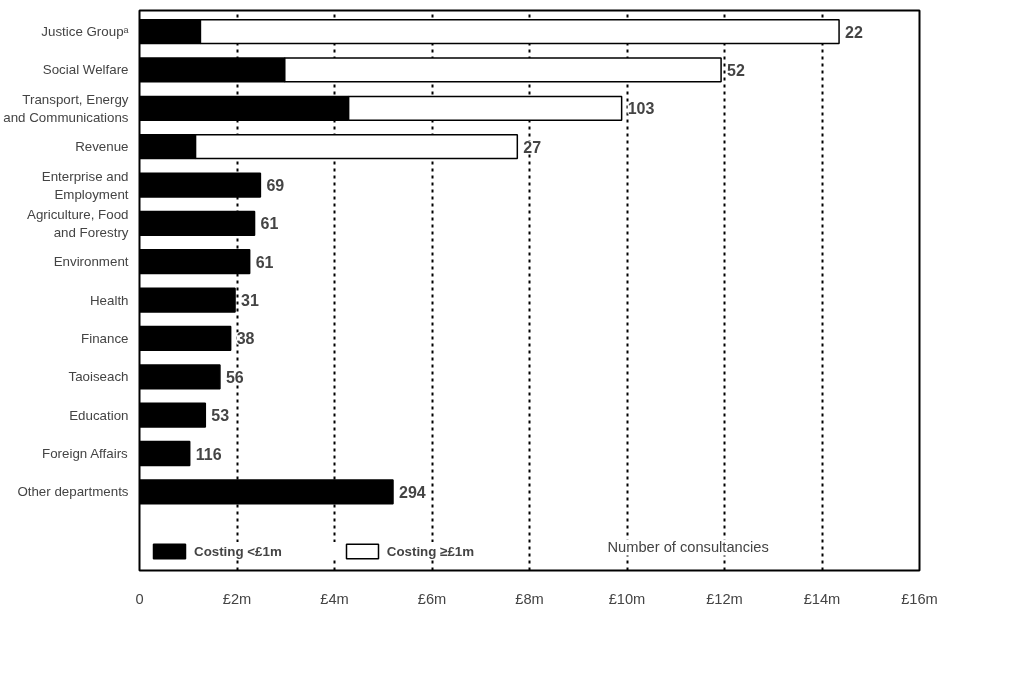 This screenshot has width=1022, height=674. What do you see at coordinates (208, 454) in the screenshot?
I see `annotation: 116` at bounding box center [208, 454].